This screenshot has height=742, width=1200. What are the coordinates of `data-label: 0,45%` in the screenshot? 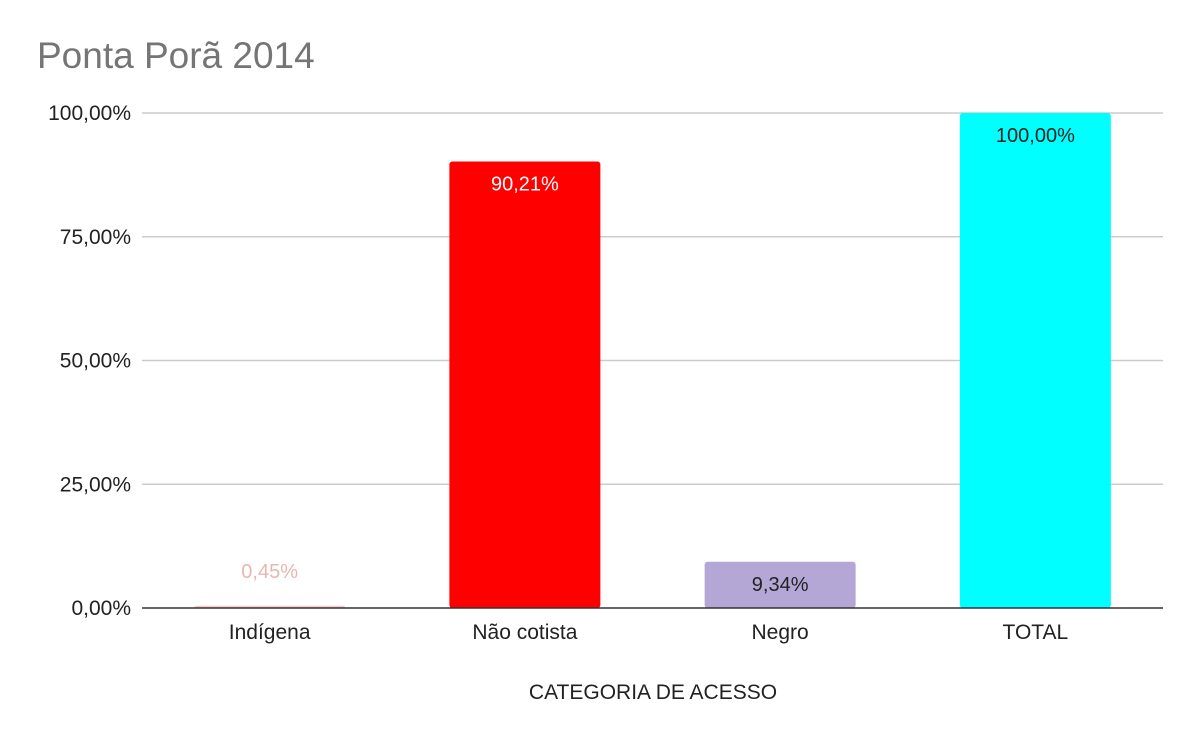 It's located at (269, 572).